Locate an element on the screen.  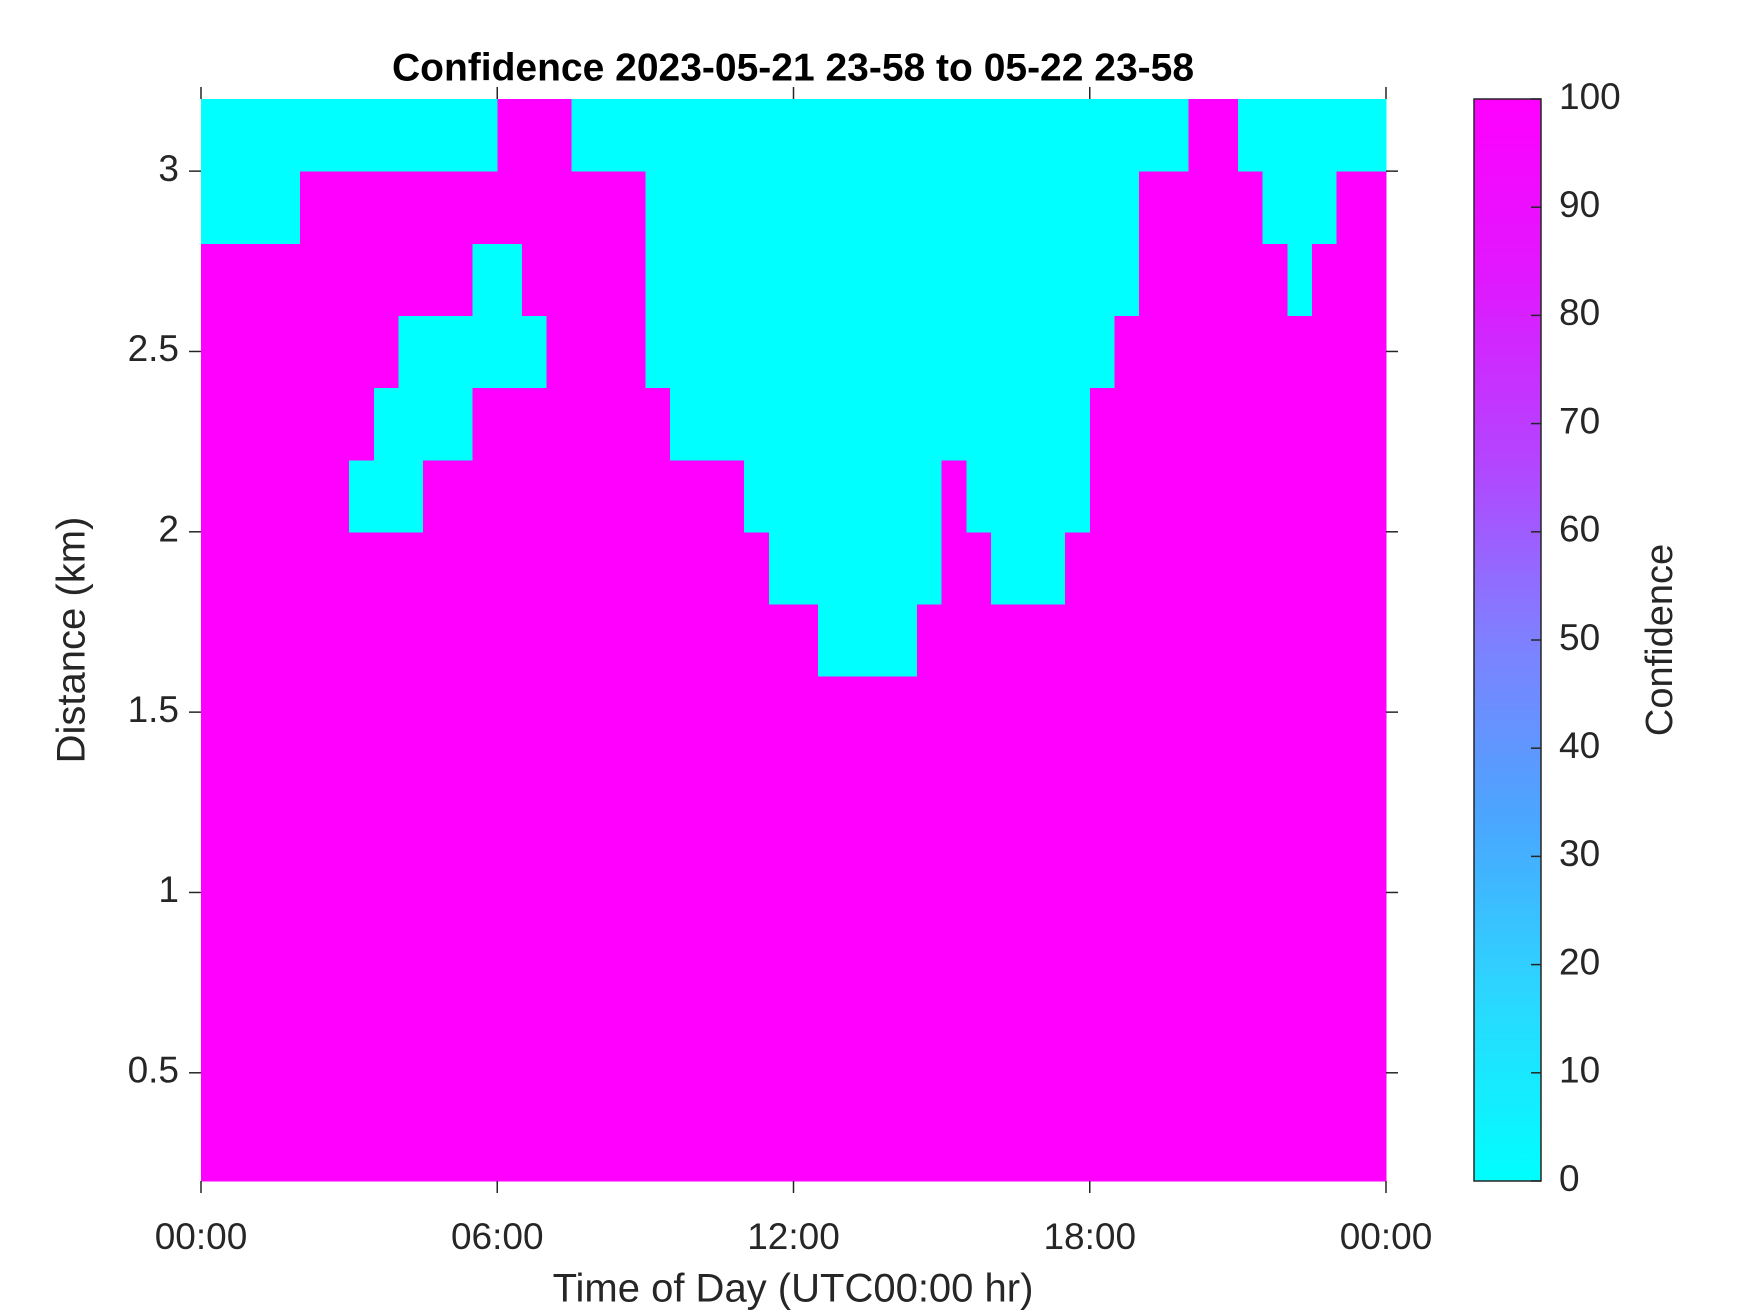
y-tick-label: 0.5 is located at coordinates (153, 1070).